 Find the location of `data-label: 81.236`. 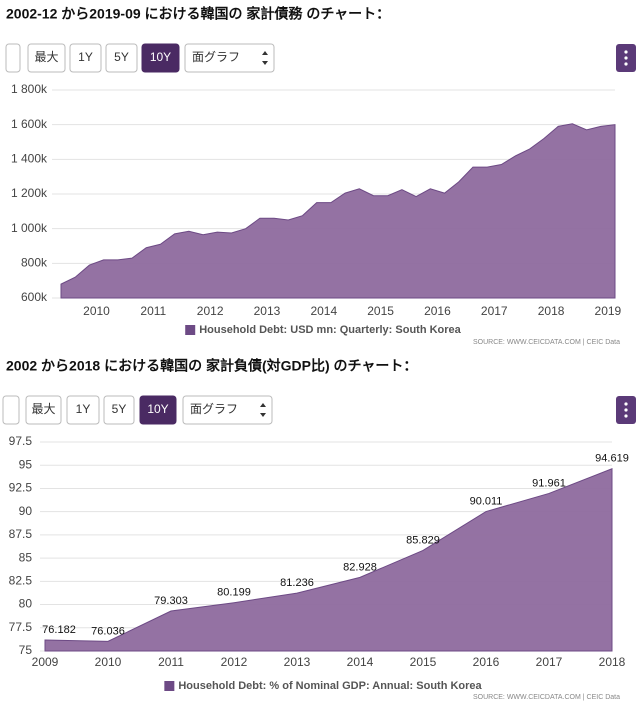

data-label: 81.236 is located at coordinates (297, 583).